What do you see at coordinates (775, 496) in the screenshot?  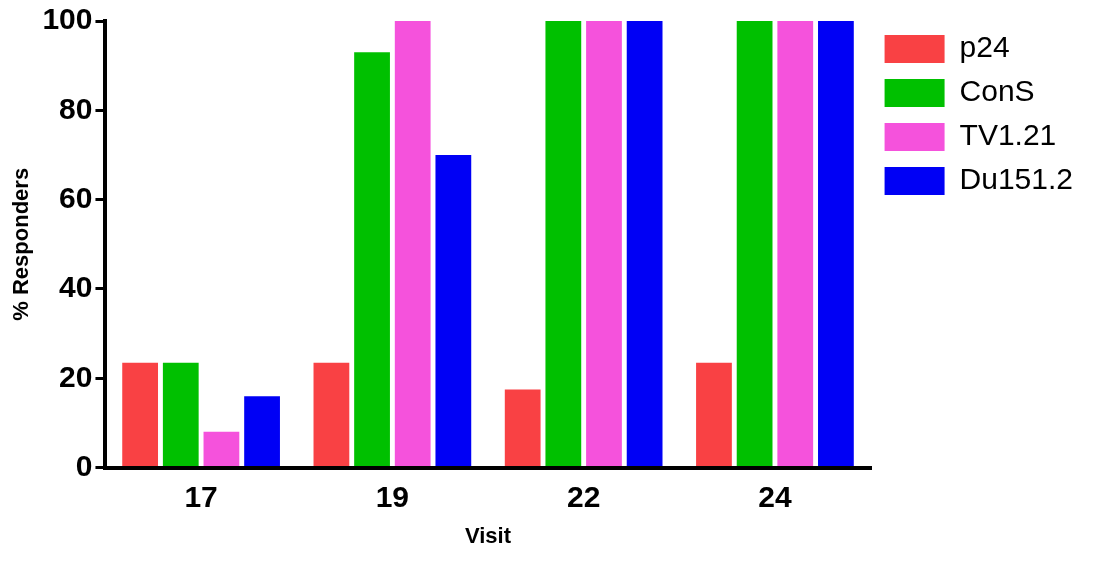 I see `x-tick-label: 24` at bounding box center [775, 496].